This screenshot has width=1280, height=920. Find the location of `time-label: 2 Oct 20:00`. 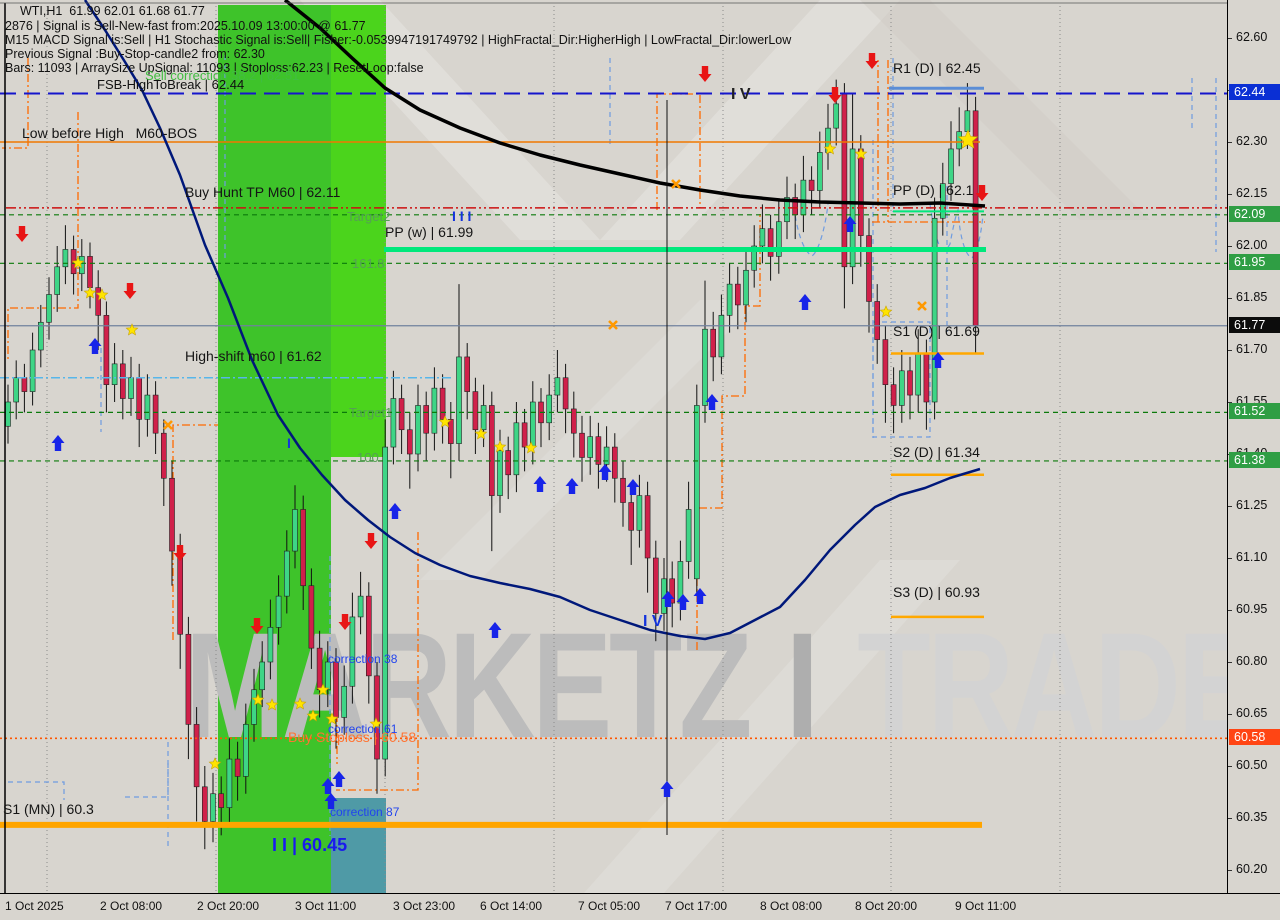

time-label: 2 Oct 20:00 is located at coordinates (228, 906).